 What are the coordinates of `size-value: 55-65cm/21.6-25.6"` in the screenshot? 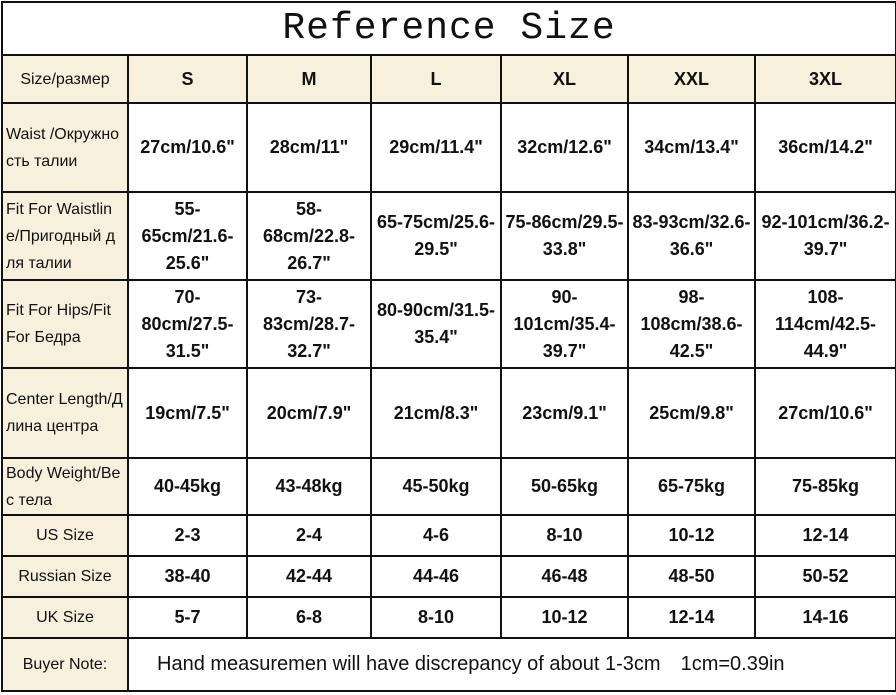 It's located at (187, 236).